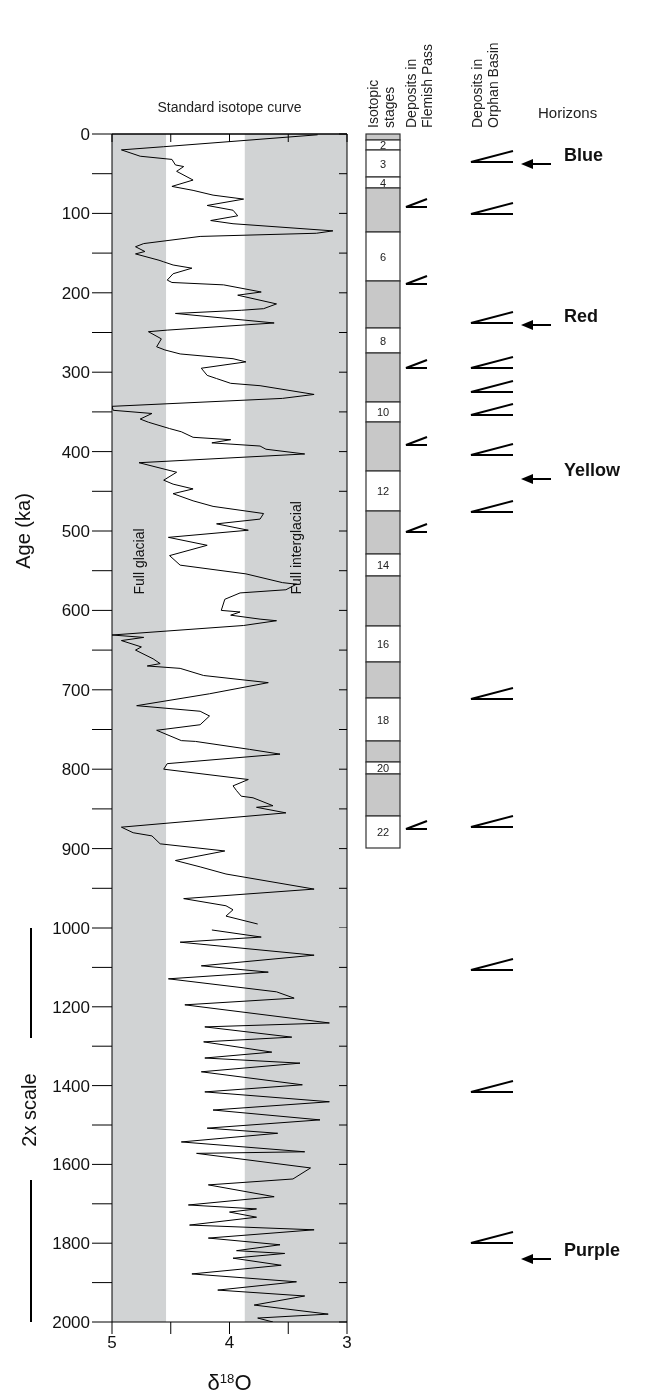  I want to click on x-tick-label: 3, so click(347, 1343).